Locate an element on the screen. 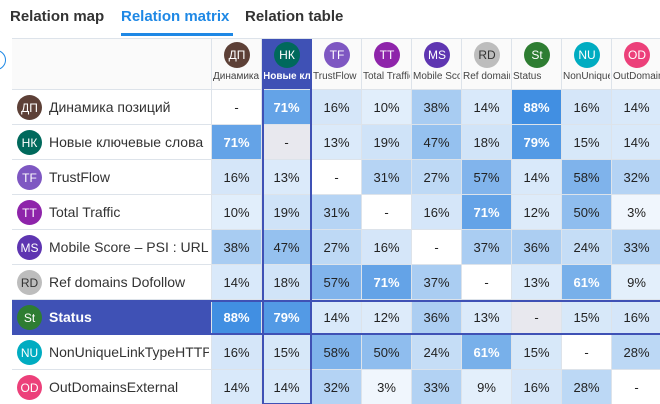  tab: Relation table is located at coordinates (294, 16).